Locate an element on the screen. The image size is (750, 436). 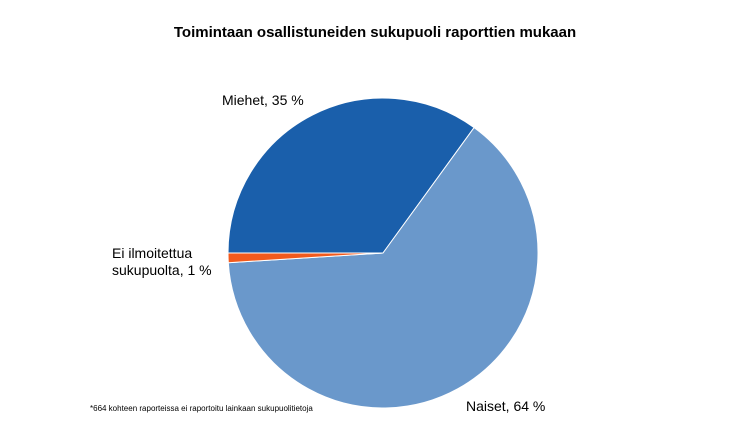
slice-label: Naiset, 64 % is located at coordinates (506, 406).